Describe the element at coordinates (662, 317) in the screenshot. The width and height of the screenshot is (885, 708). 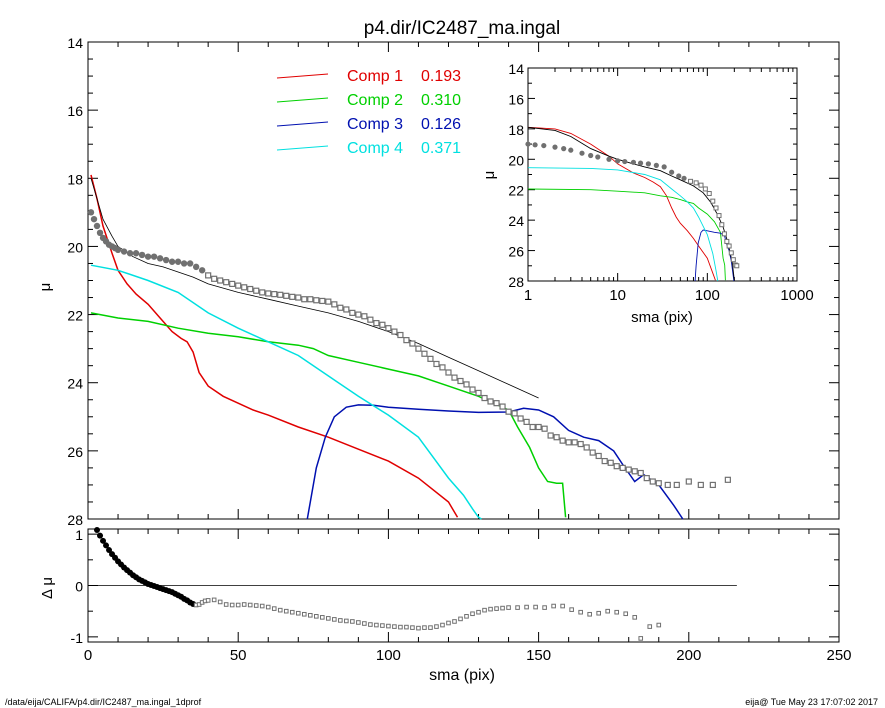
I see `inset-x-axis-label: sma (pix)` at that location.